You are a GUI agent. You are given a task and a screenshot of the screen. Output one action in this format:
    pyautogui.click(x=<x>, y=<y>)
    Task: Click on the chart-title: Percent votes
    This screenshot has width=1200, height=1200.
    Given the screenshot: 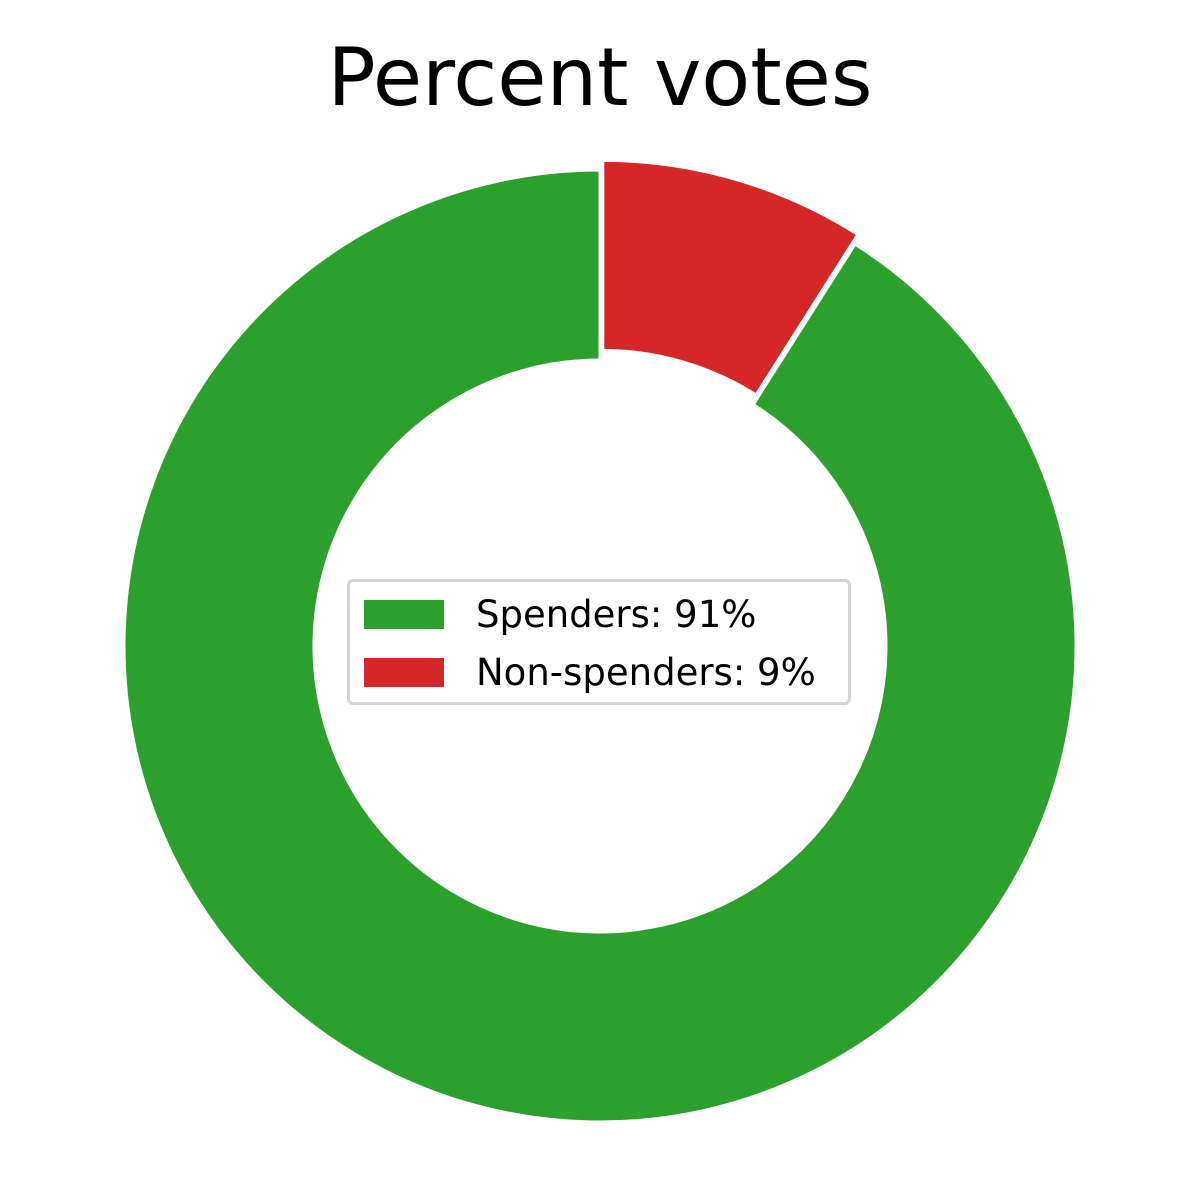 What is the action you would take?
    pyautogui.click(x=600, y=77)
    